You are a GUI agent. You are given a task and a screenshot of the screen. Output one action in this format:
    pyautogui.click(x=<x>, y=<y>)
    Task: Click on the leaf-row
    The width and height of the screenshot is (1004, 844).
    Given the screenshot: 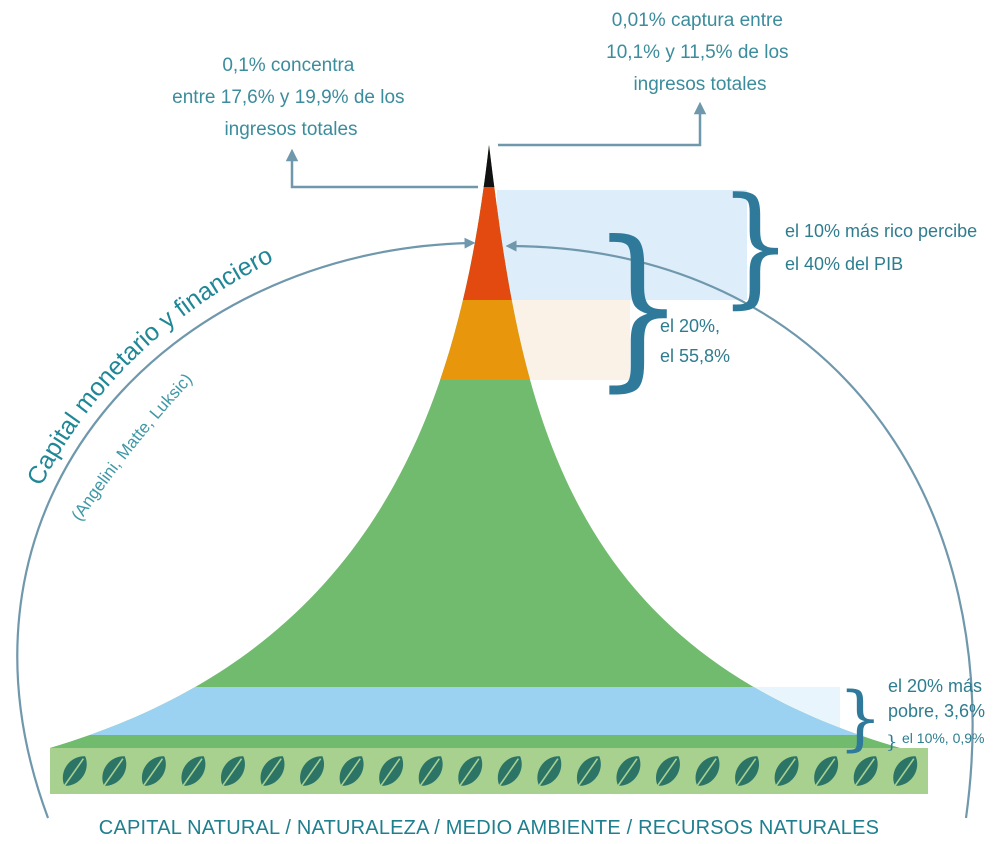 What is the action you would take?
    pyautogui.click(x=490, y=772)
    